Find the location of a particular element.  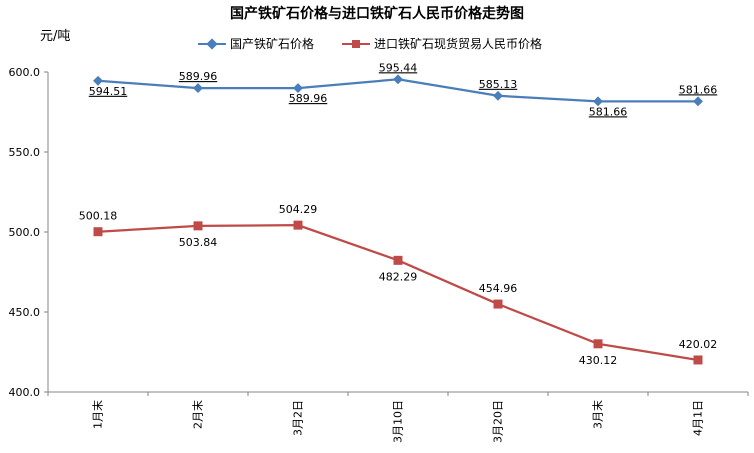

series-2-data-label: 482.29 is located at coordinates (398, 276).